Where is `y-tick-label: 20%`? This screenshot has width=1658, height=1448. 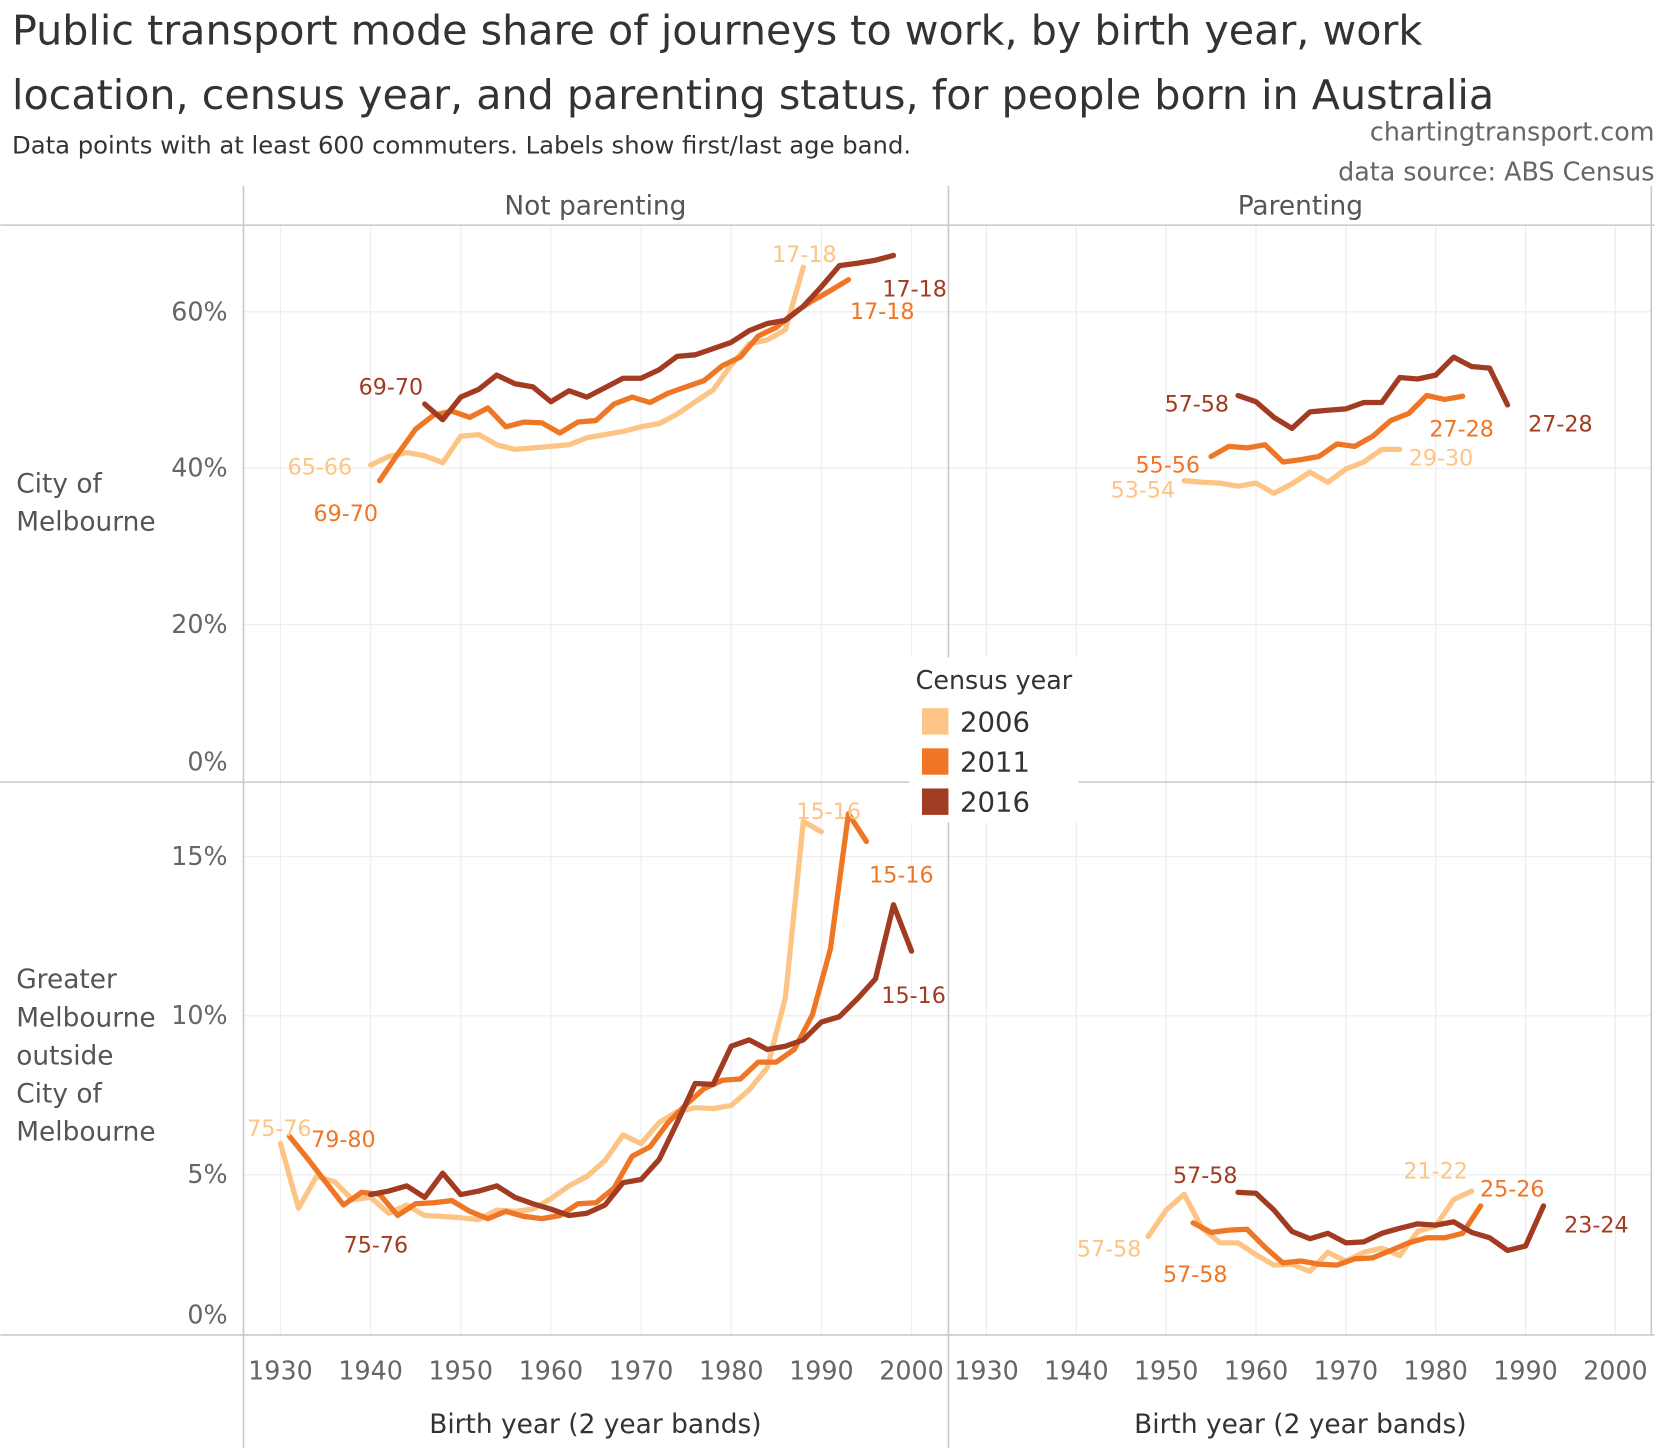
y-tick-label: 20% is located at coordinates (199, 624).